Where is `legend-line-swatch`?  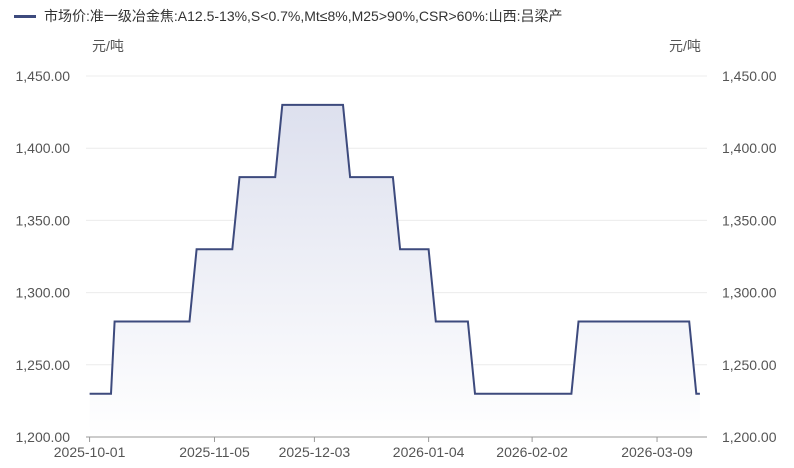
legend-line-swatch is located at coordinates (25, 16).